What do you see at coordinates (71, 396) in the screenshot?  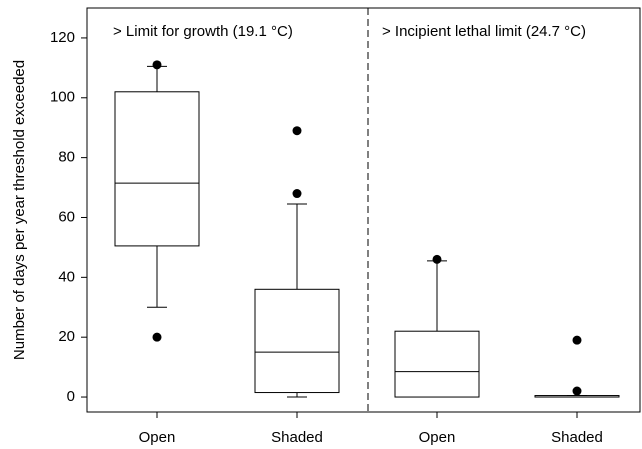 I see `y-tick-label: 0` at bounding box center [71, 396].